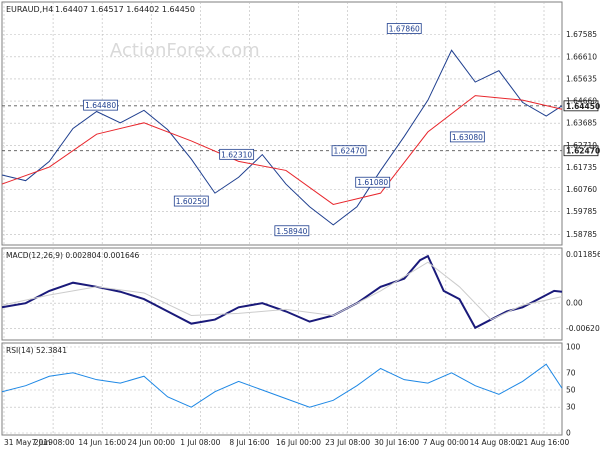 The height and width of the screenshot is (450, 600). What do you see at coordinates (347, 442) in the screenshot?
I see `x-tick-label: 23 Jul 08:00` at bounding box center [347, 442].